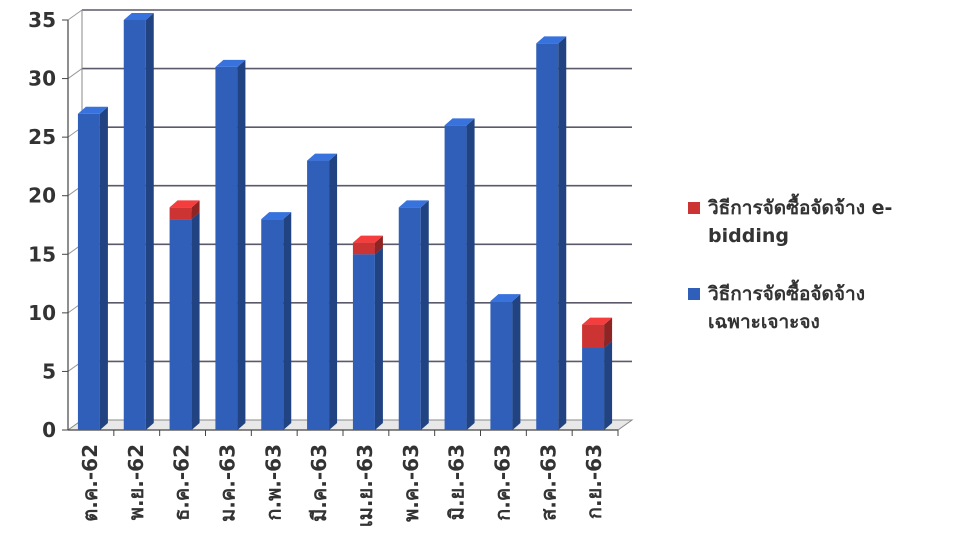 The image size is (956, 552). I want to click on legend-label: เฉพาะเจาะจง, so click(764, 322).